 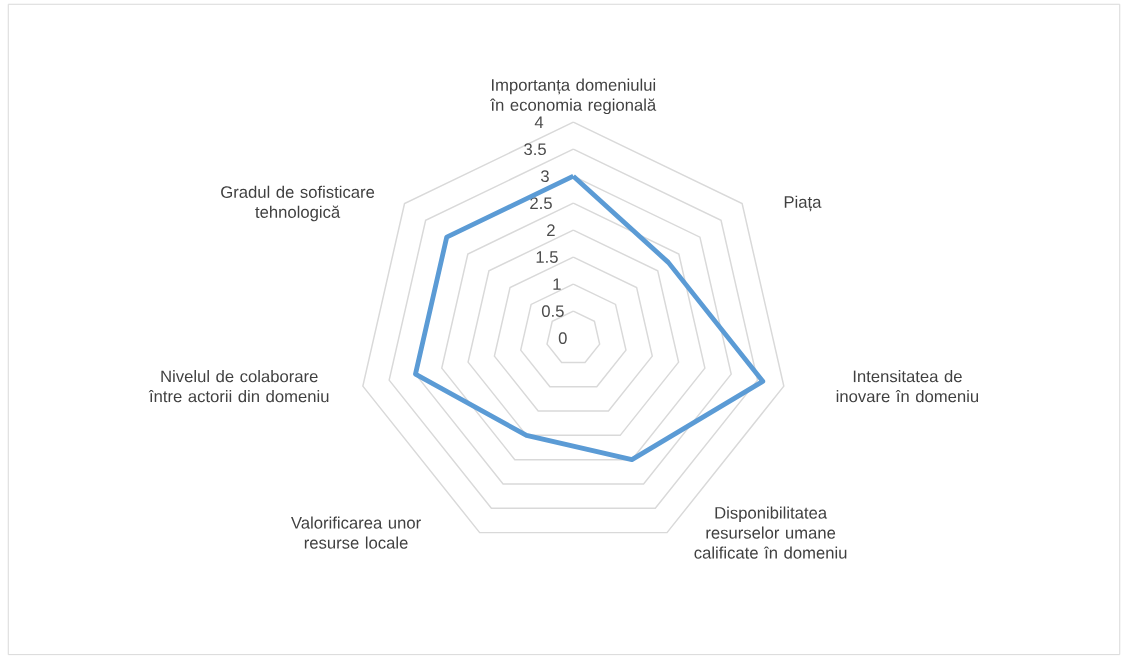 I want to click on spoke-label: Piața, so click(x=803, y=203).